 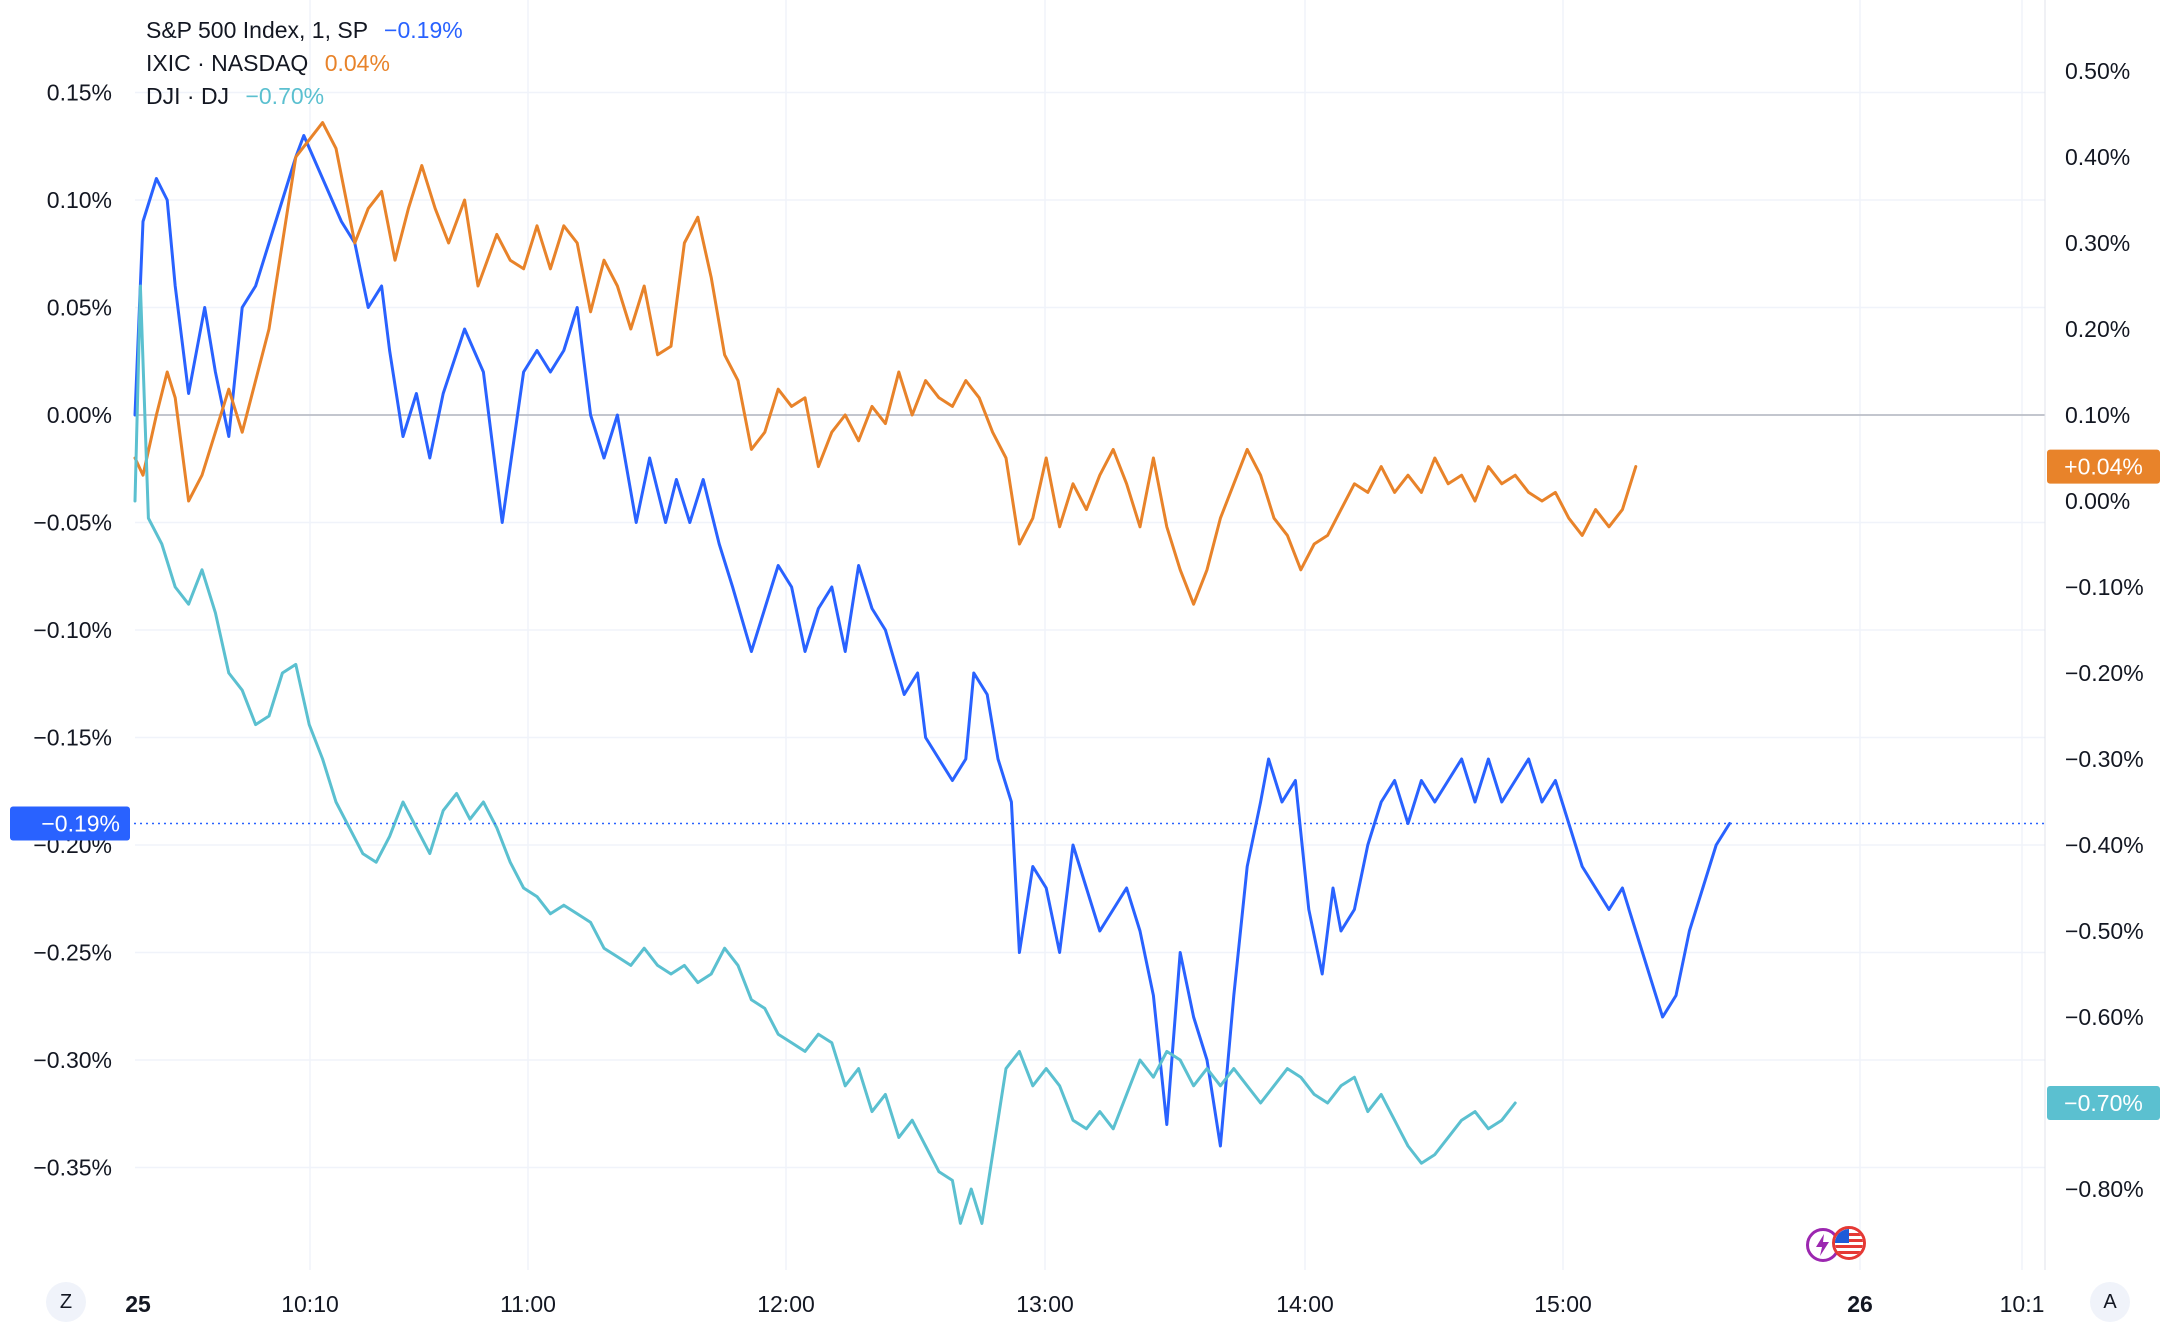 What do you see at coordinates (2104, 1189) in the screenshot?
I see `right-tick-label: −0.80%` at bounding box center [2104, 1189].